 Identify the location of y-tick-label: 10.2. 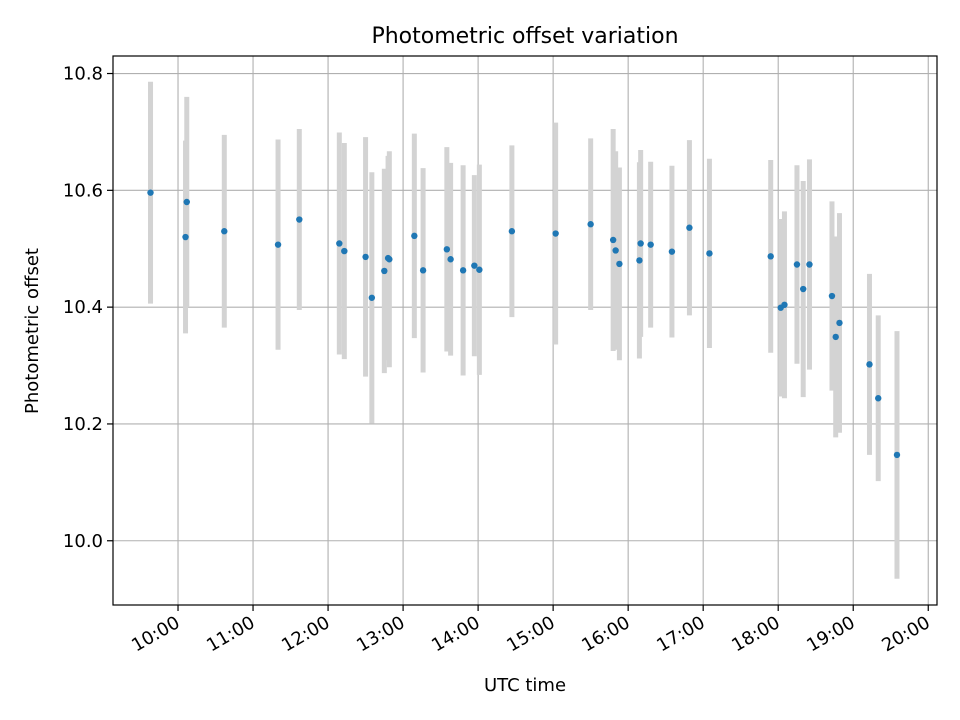
(83, 424).